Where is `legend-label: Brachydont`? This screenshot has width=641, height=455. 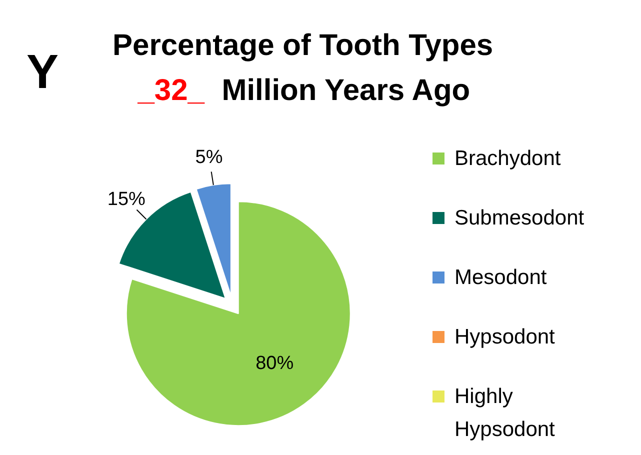 legend-label: Brachydont is located at coordinates (507, 158).